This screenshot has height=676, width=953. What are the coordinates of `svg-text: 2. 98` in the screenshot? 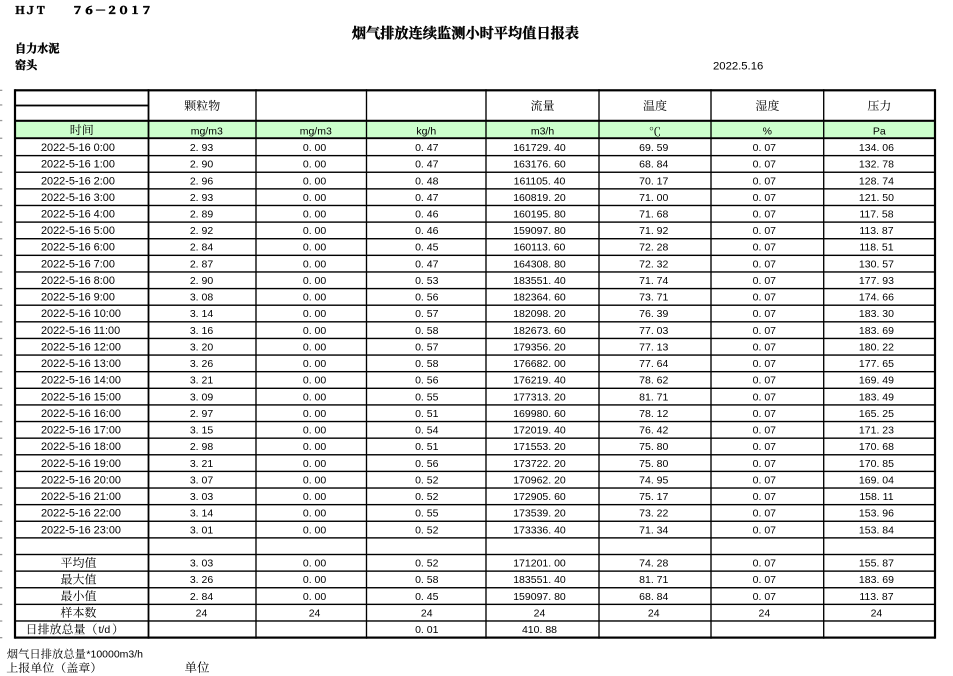 It's located at (202, 447).